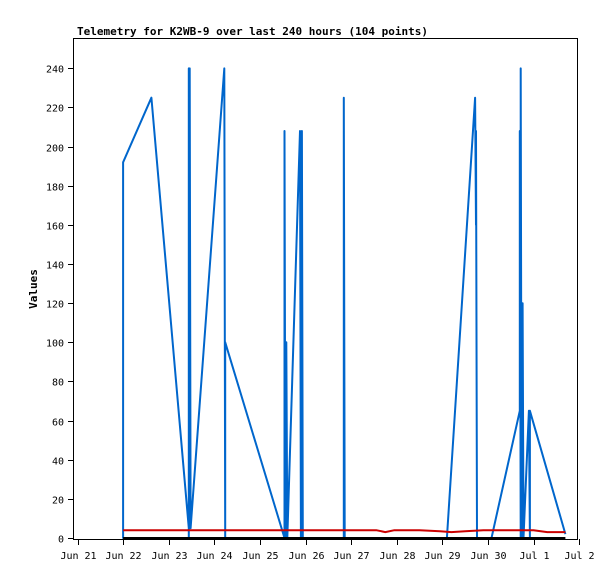 This screenshot has width=615, height=579. Describe the element at coordinates (260, 556) in the screenshot. I see `x-tick-label: Jun 25` at that location.